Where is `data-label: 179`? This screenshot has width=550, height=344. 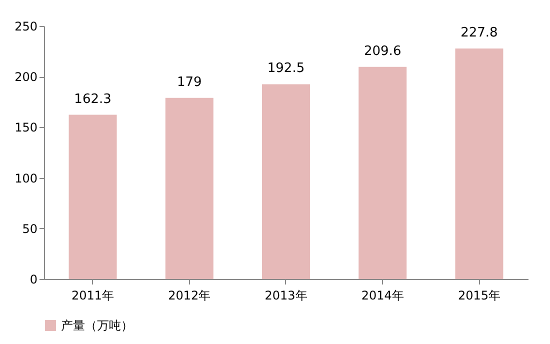
data-label: 179 is located at coordinates (189, 82).